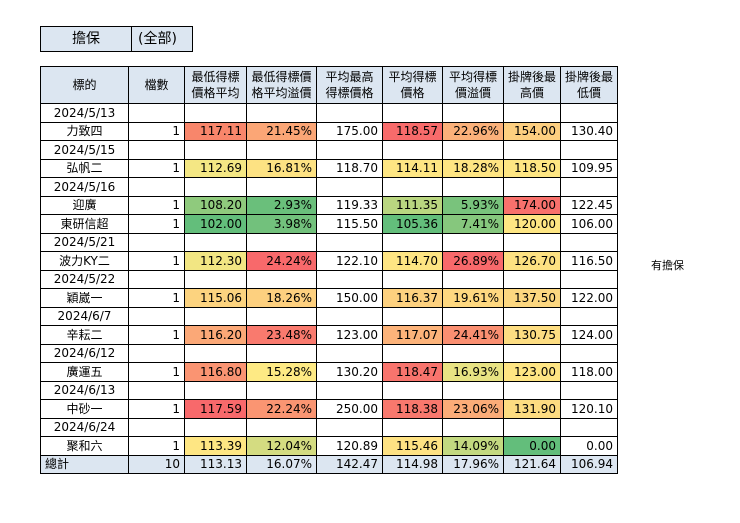  I want to click on value-cell: 105.36, so click(412, 224).